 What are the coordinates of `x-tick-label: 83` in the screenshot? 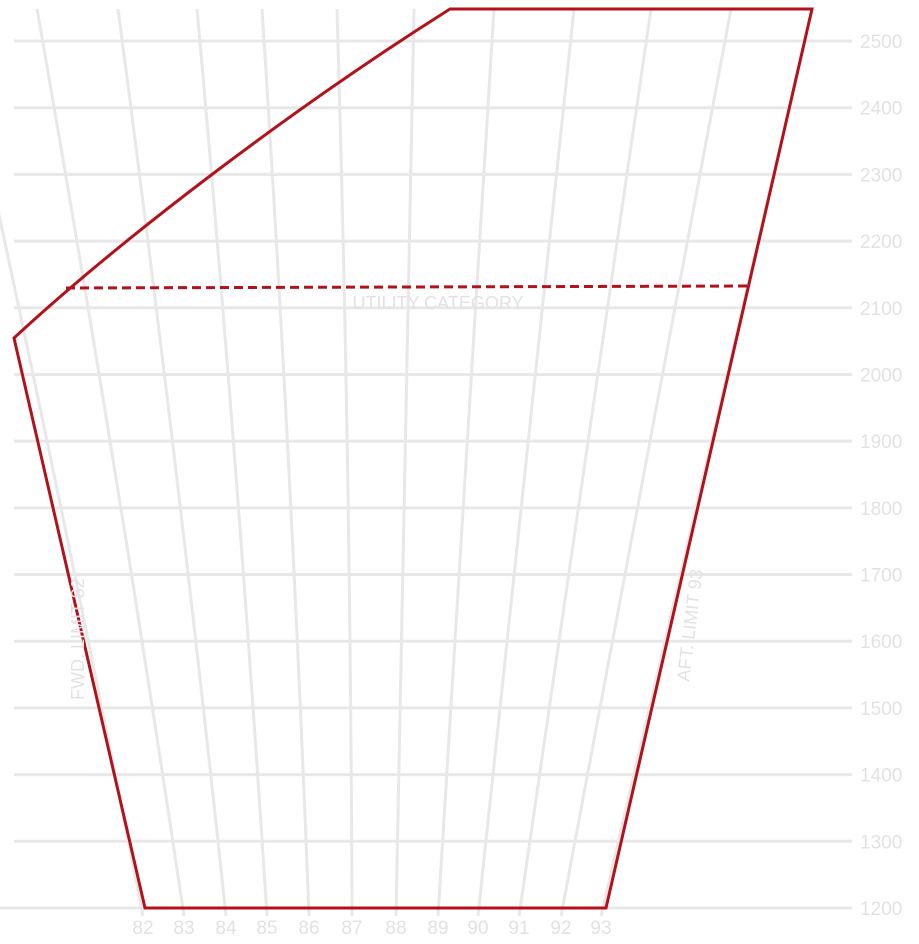 It's located at (183, 928).